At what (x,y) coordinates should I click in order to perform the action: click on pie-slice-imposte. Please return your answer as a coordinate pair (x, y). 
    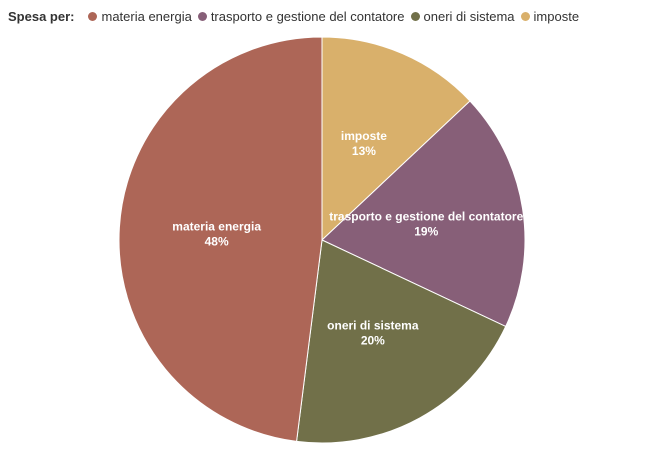
    Looking at the image, I should click on (396, 139).